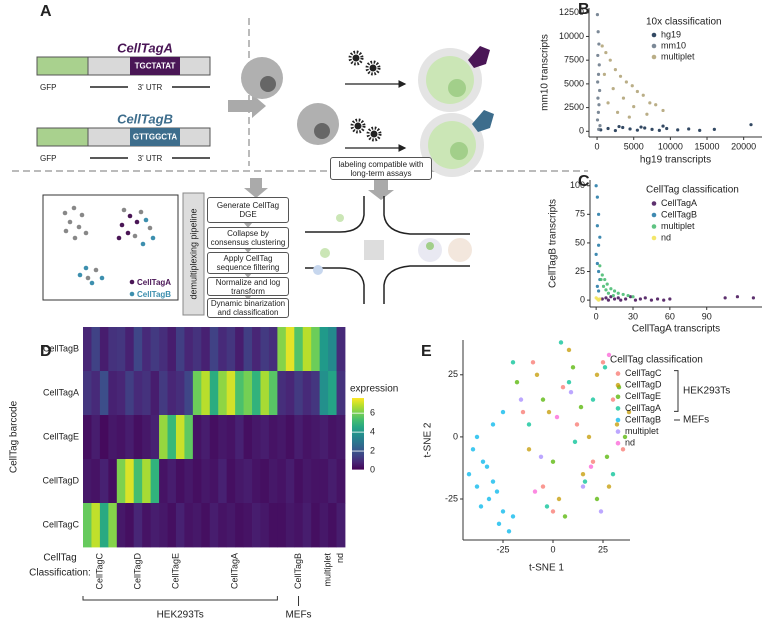 The height and width of the screenshot is (628, 778). What do you see at coordinates (99, 571) in the screenshot?
I see `group-label: CellTagC` at bounding box center [99, 571].